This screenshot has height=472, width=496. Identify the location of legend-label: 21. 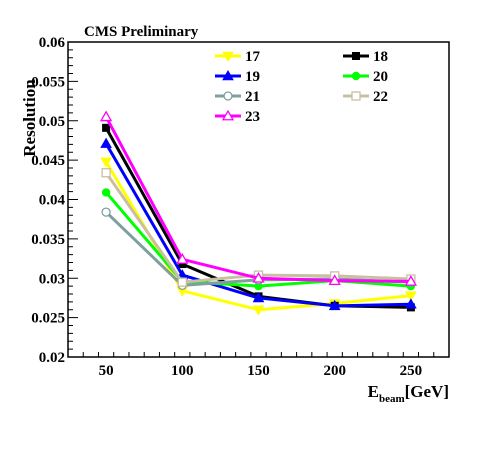
(252, 97).